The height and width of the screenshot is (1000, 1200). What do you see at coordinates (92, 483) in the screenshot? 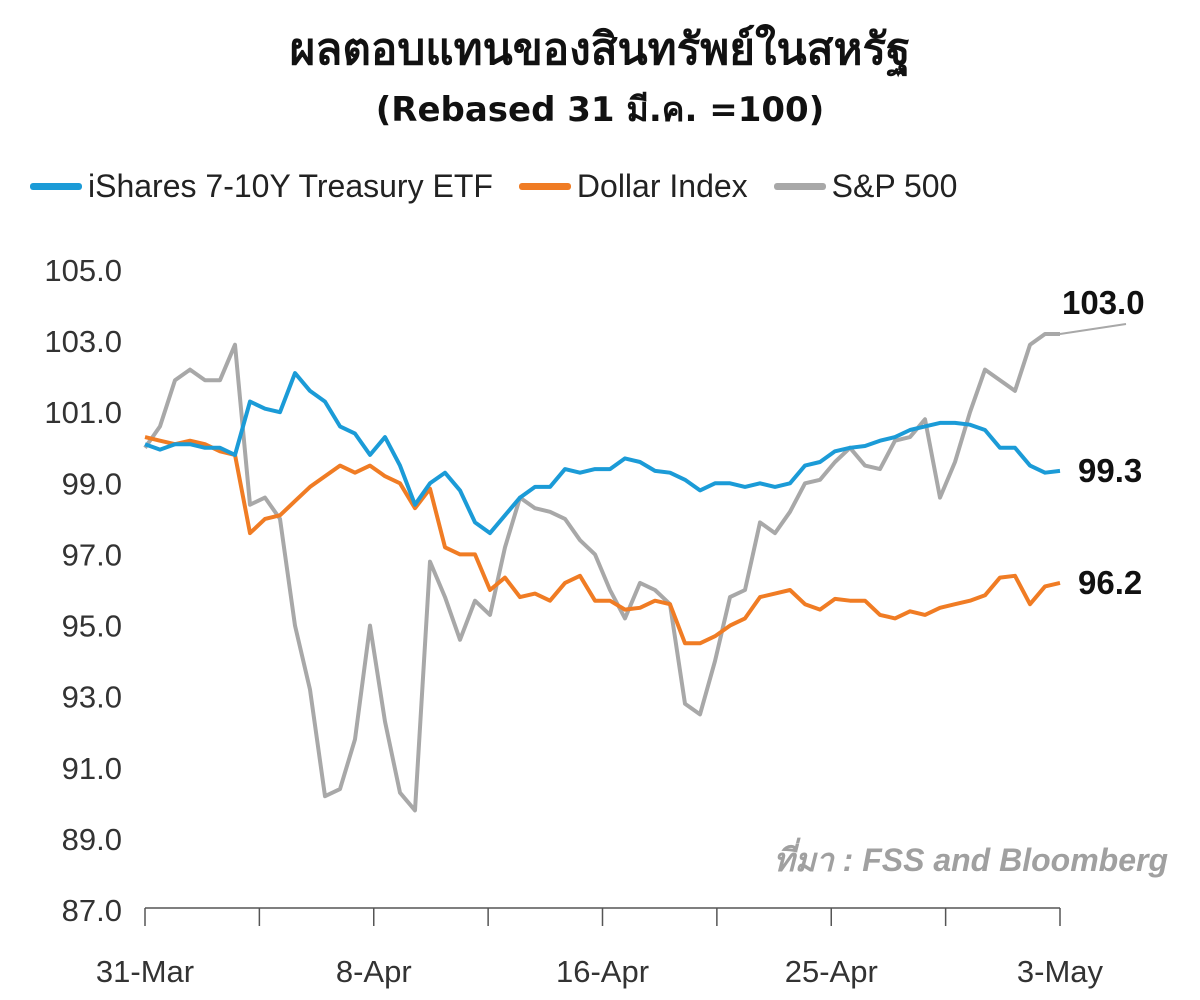
I see `y-tick-label: 99.0` at bounding box center [92, 483].